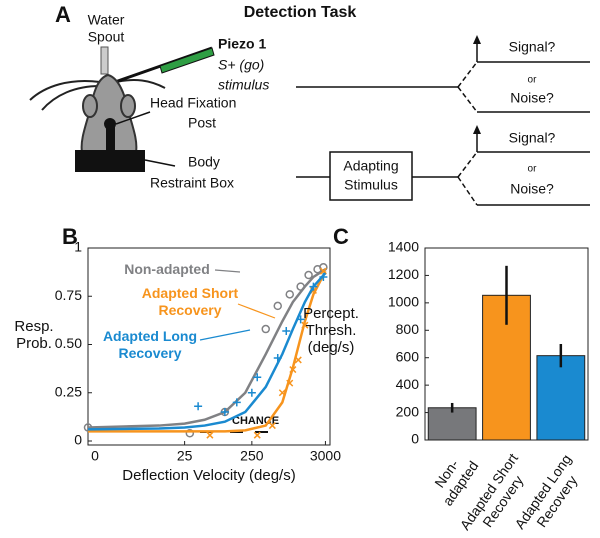 The image size is (600, 538). Describe the element at coordinates (106, 37) in the screenshot. I see `label: Spout` at that location.